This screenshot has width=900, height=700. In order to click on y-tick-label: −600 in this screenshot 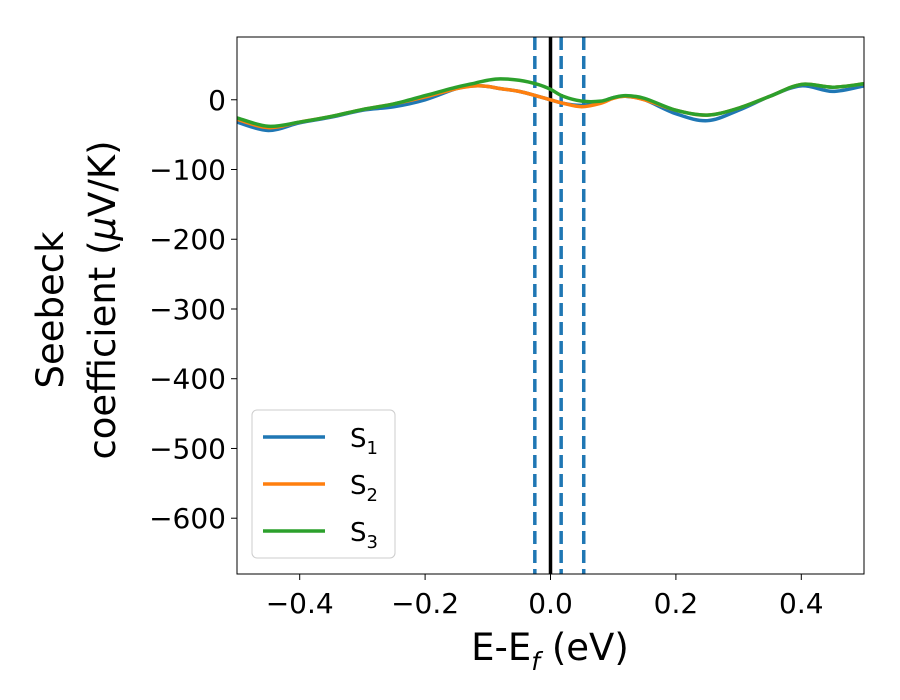, I will do `click(187, 518)`.